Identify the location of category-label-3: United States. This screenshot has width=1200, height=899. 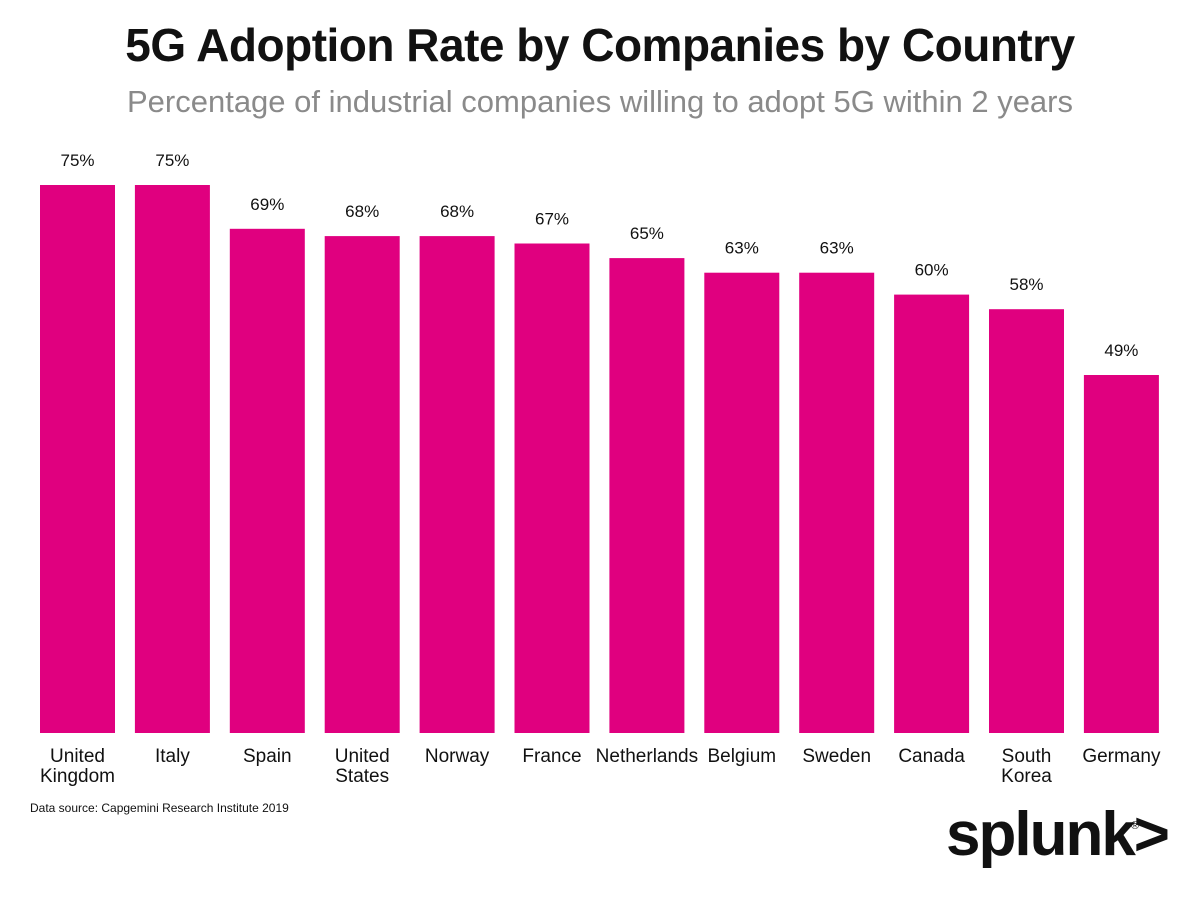
(362, 766).